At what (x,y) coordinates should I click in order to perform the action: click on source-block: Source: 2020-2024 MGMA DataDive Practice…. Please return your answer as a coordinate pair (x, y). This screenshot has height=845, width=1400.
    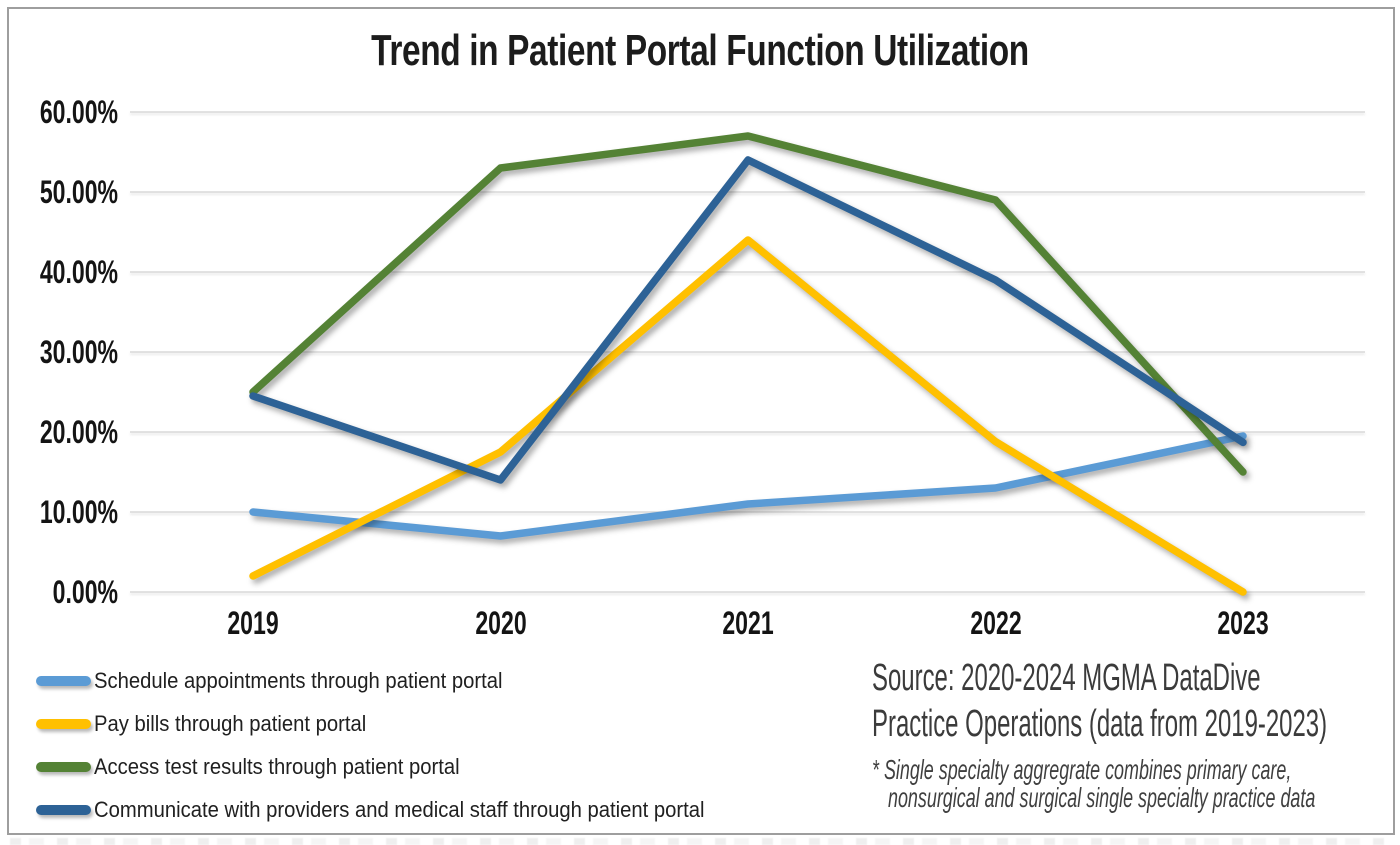
    Looking at the image, I should click on (1136, 733).